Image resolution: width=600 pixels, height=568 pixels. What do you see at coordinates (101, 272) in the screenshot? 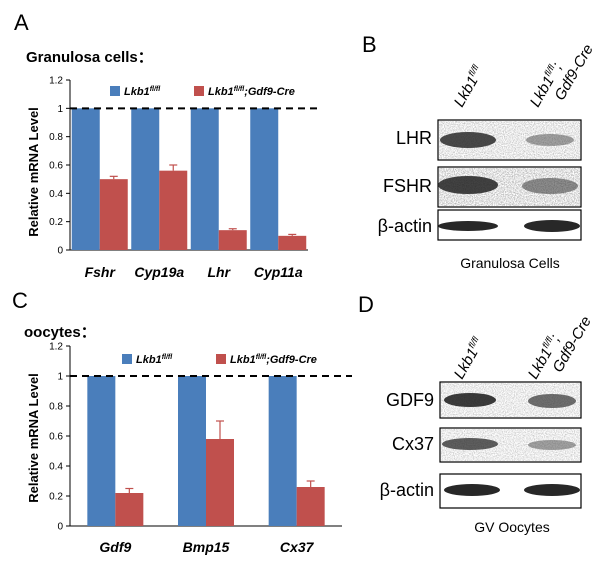
I see `category-label-fshr: Fshr` at bounding box center [101, 272].